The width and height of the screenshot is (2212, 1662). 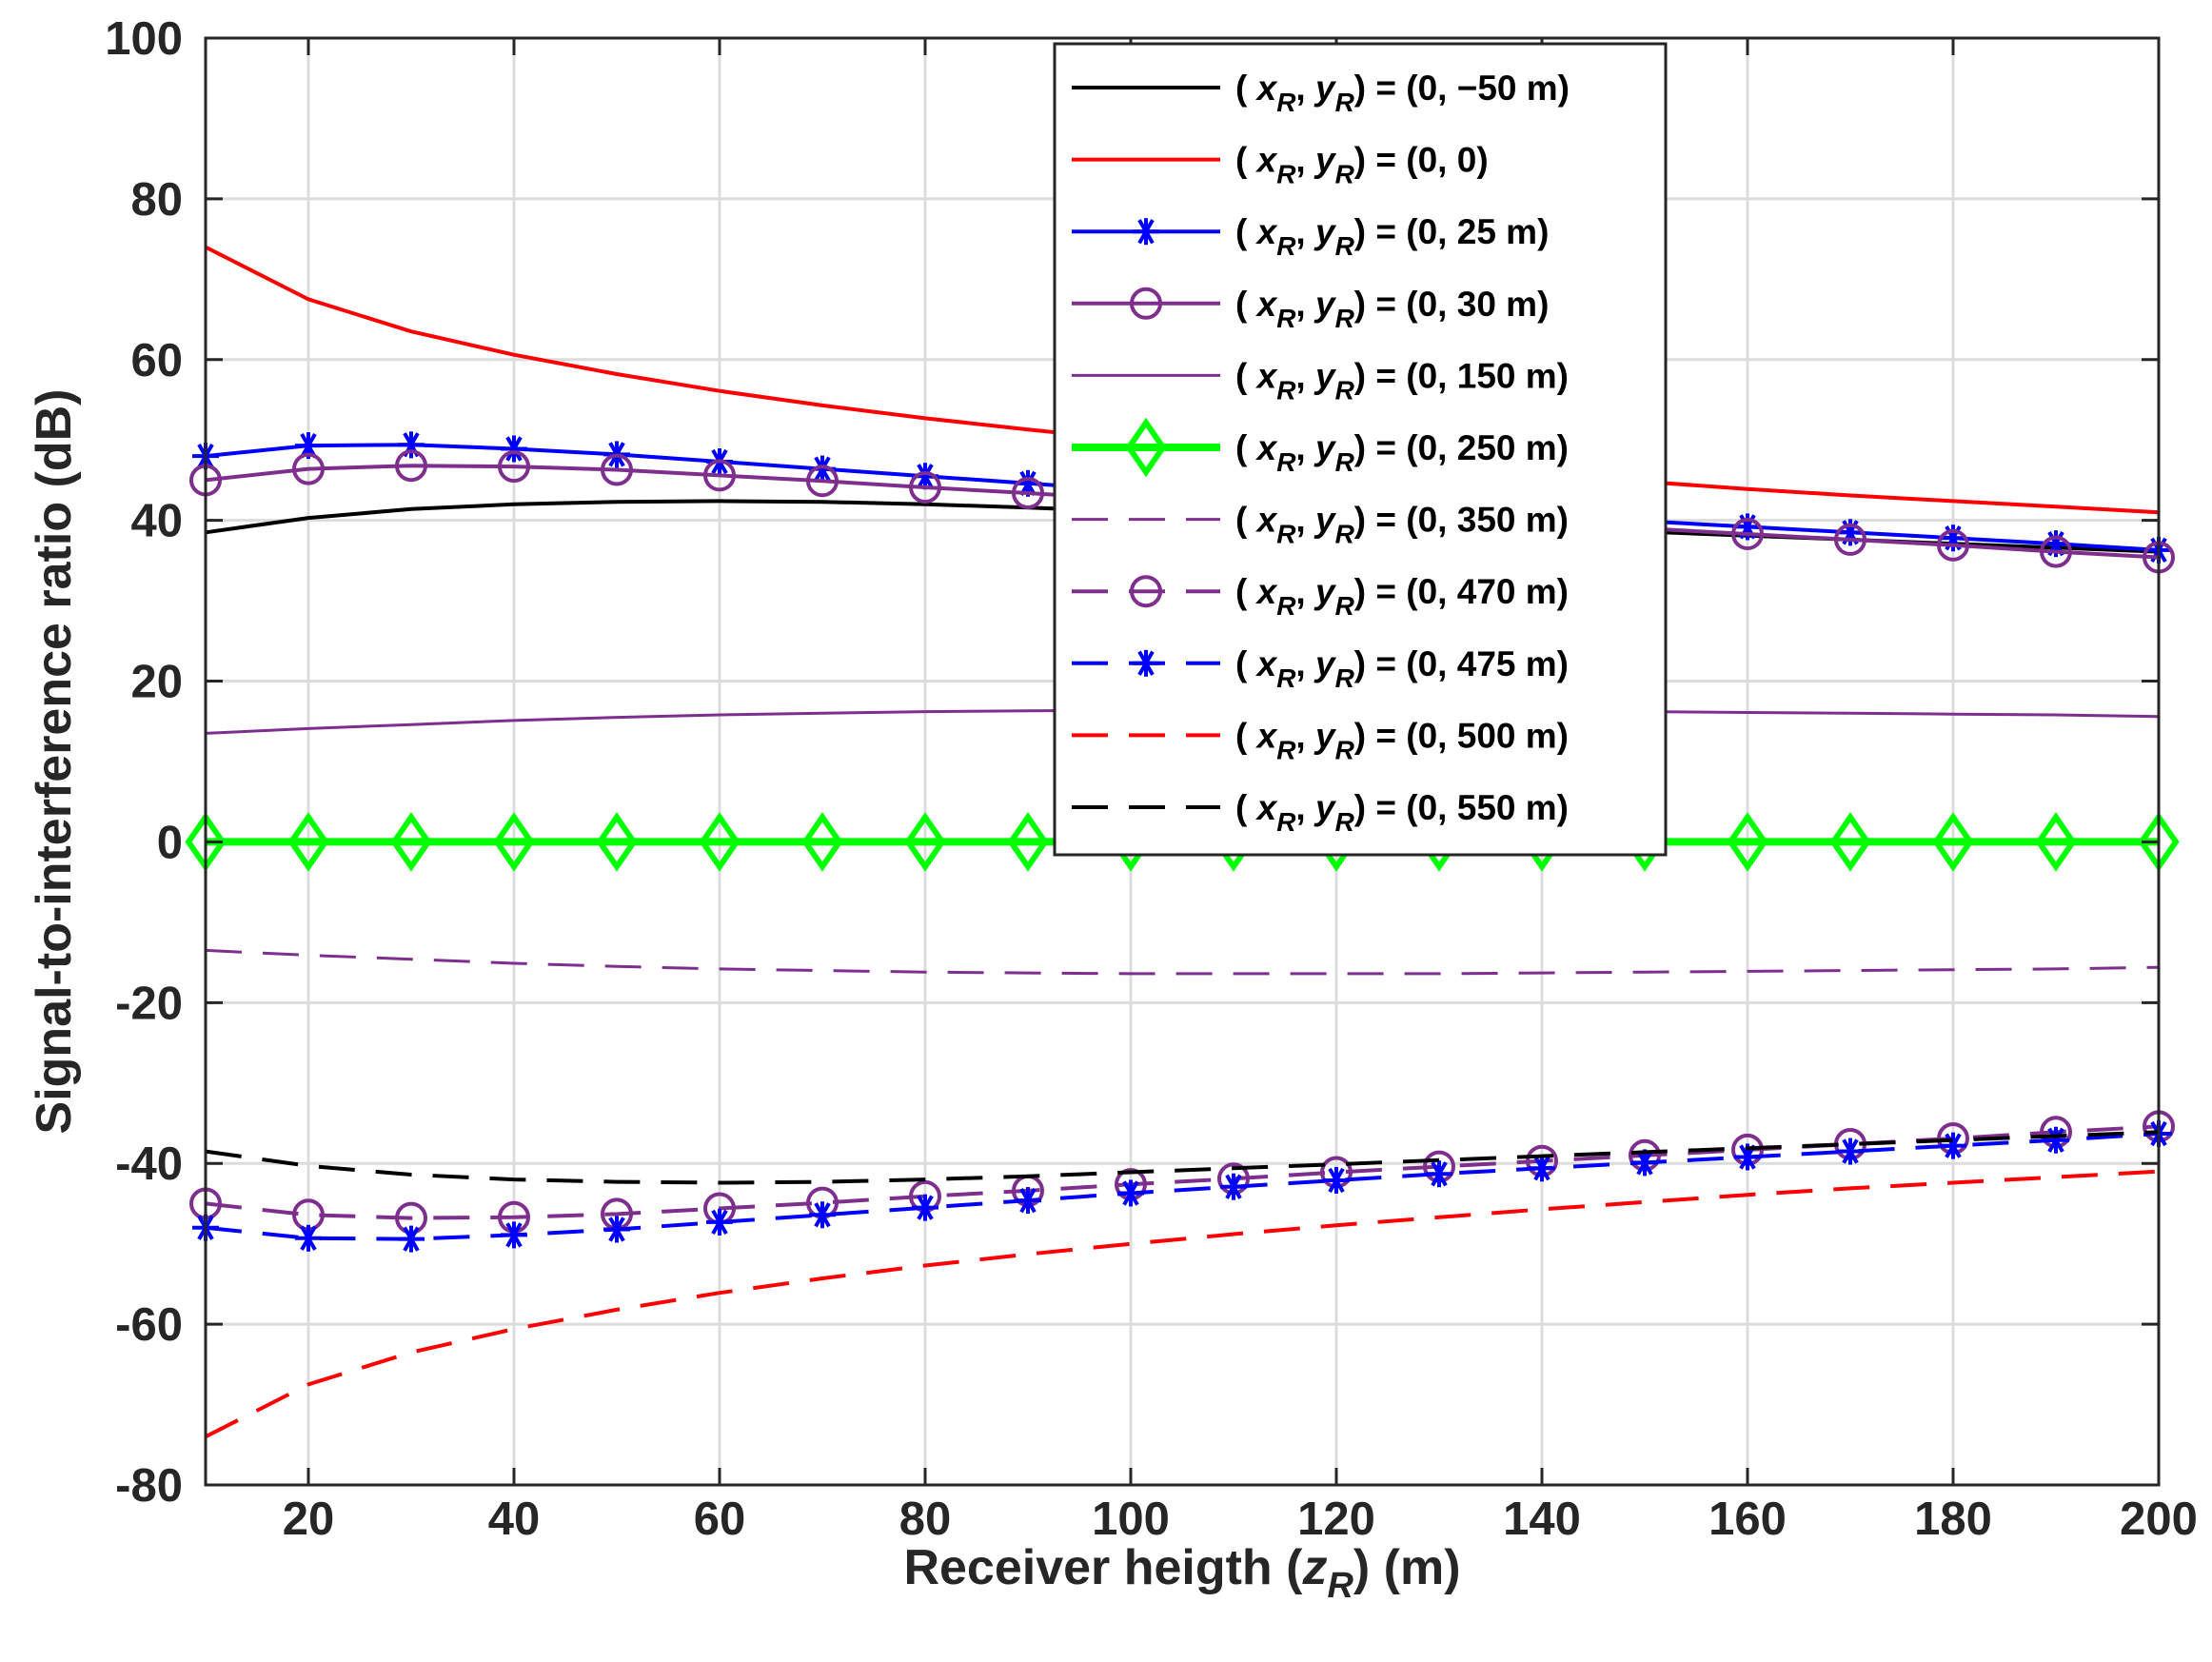 What do you see at coordinates (1340, 1586) in the screenshot?
I see `x-axis-label-sub: R` at bounding box center [1340, 1586].